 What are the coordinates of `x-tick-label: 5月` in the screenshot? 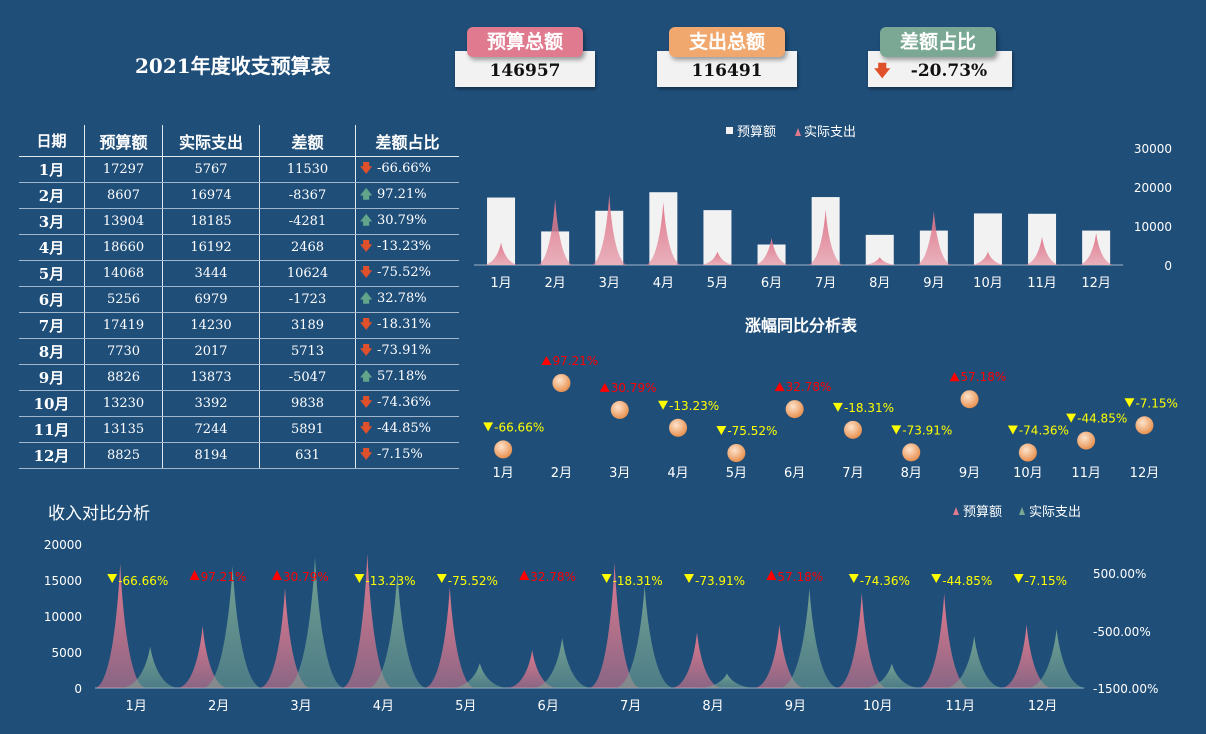 It's located at (465, 706).